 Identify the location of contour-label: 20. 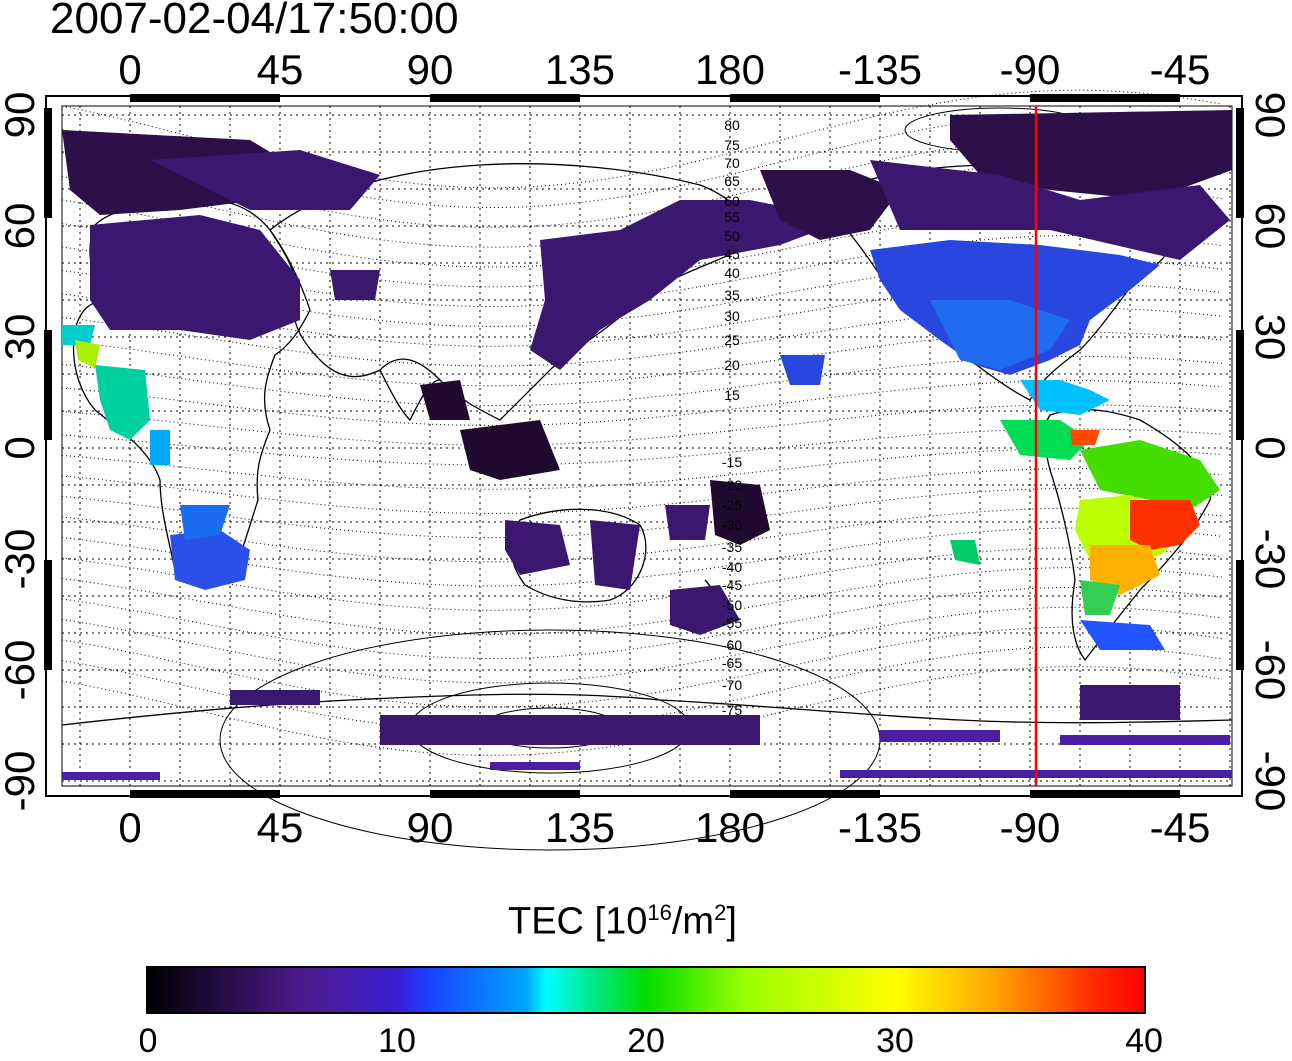
(732, 365).